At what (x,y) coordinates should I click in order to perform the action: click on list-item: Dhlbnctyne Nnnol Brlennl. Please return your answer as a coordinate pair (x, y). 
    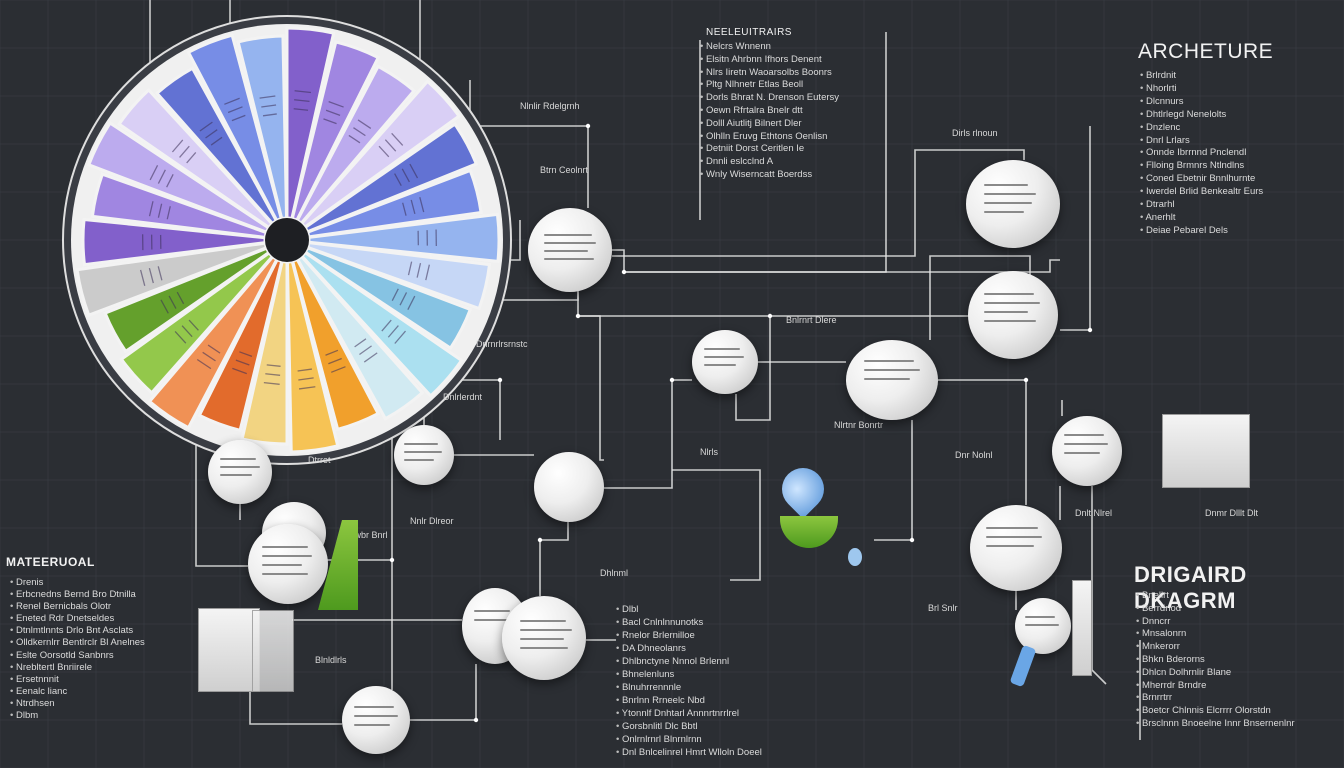
    Looking at the image, I should click on (689, 661).